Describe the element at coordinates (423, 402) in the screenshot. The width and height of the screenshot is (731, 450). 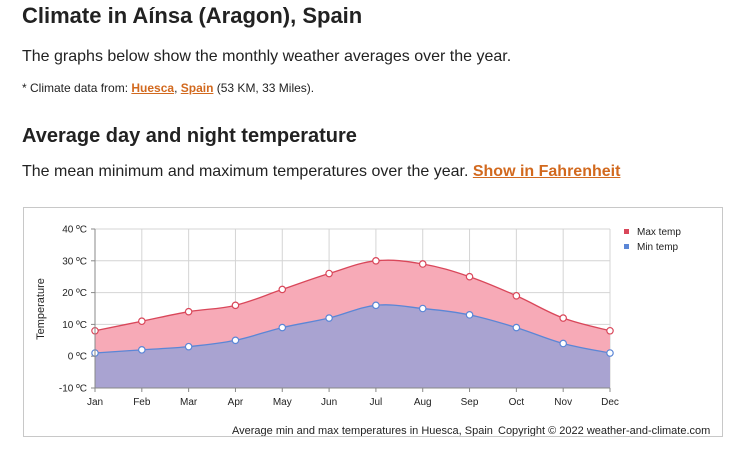
I see `x-tick-label: Aug` at that location.